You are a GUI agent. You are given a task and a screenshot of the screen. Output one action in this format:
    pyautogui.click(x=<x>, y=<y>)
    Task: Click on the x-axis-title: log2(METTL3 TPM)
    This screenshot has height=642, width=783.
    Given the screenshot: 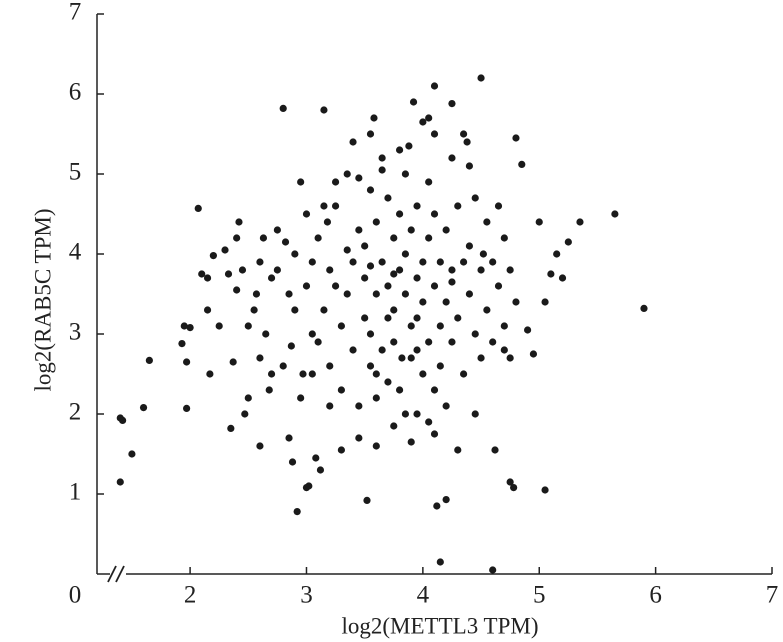 What is the action you would take?
    pyautogui.click(x=440, y=625)
    